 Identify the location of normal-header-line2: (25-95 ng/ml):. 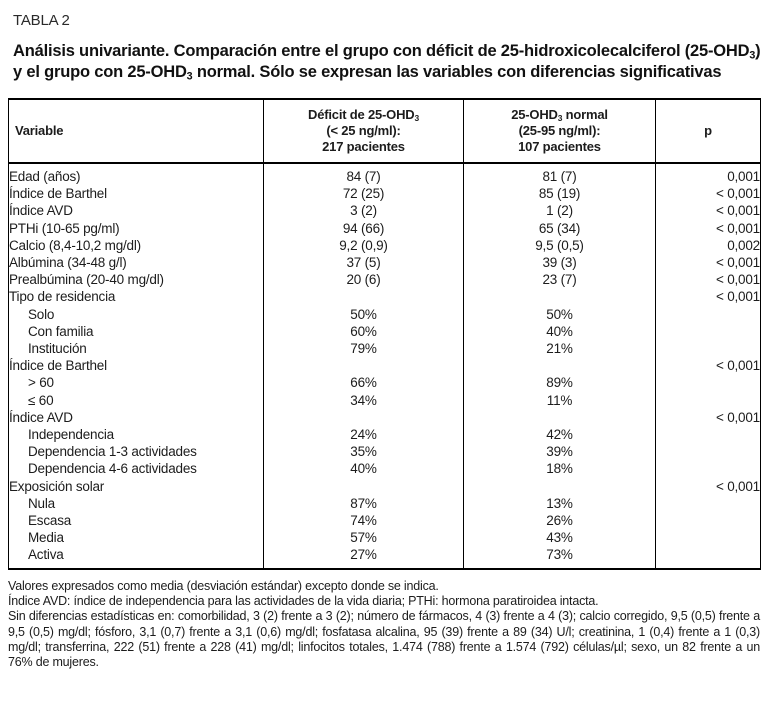
(559, 130).